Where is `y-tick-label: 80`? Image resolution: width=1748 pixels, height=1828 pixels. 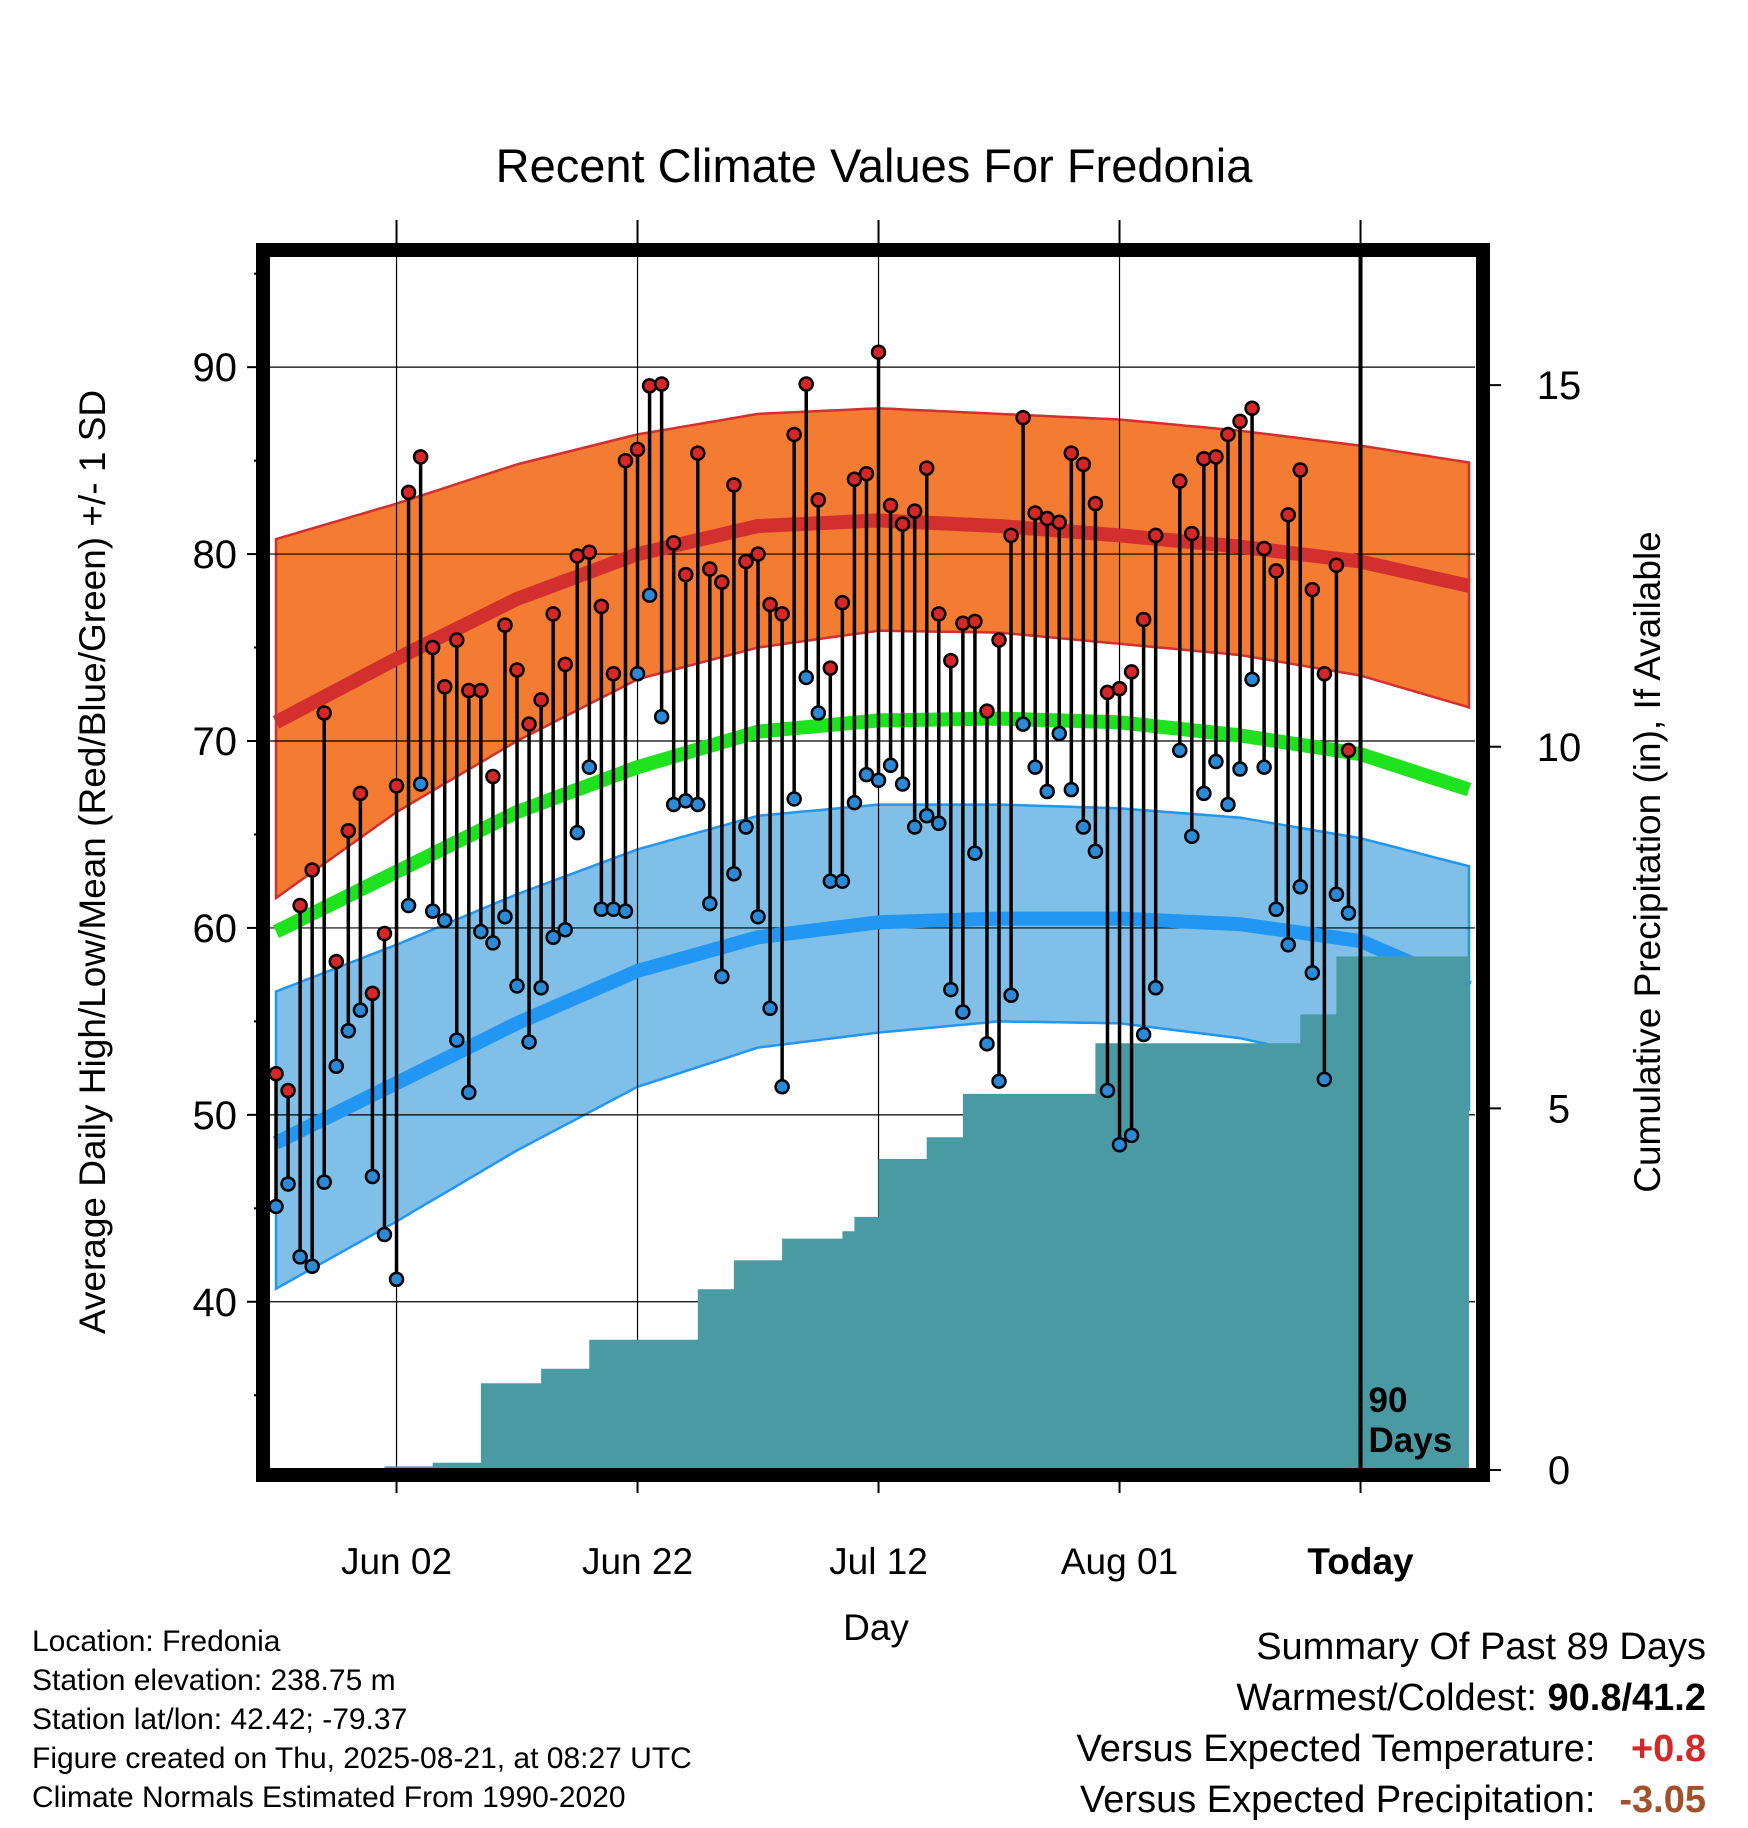 y-tick-label: 80 is located at coordinates (215, 555).